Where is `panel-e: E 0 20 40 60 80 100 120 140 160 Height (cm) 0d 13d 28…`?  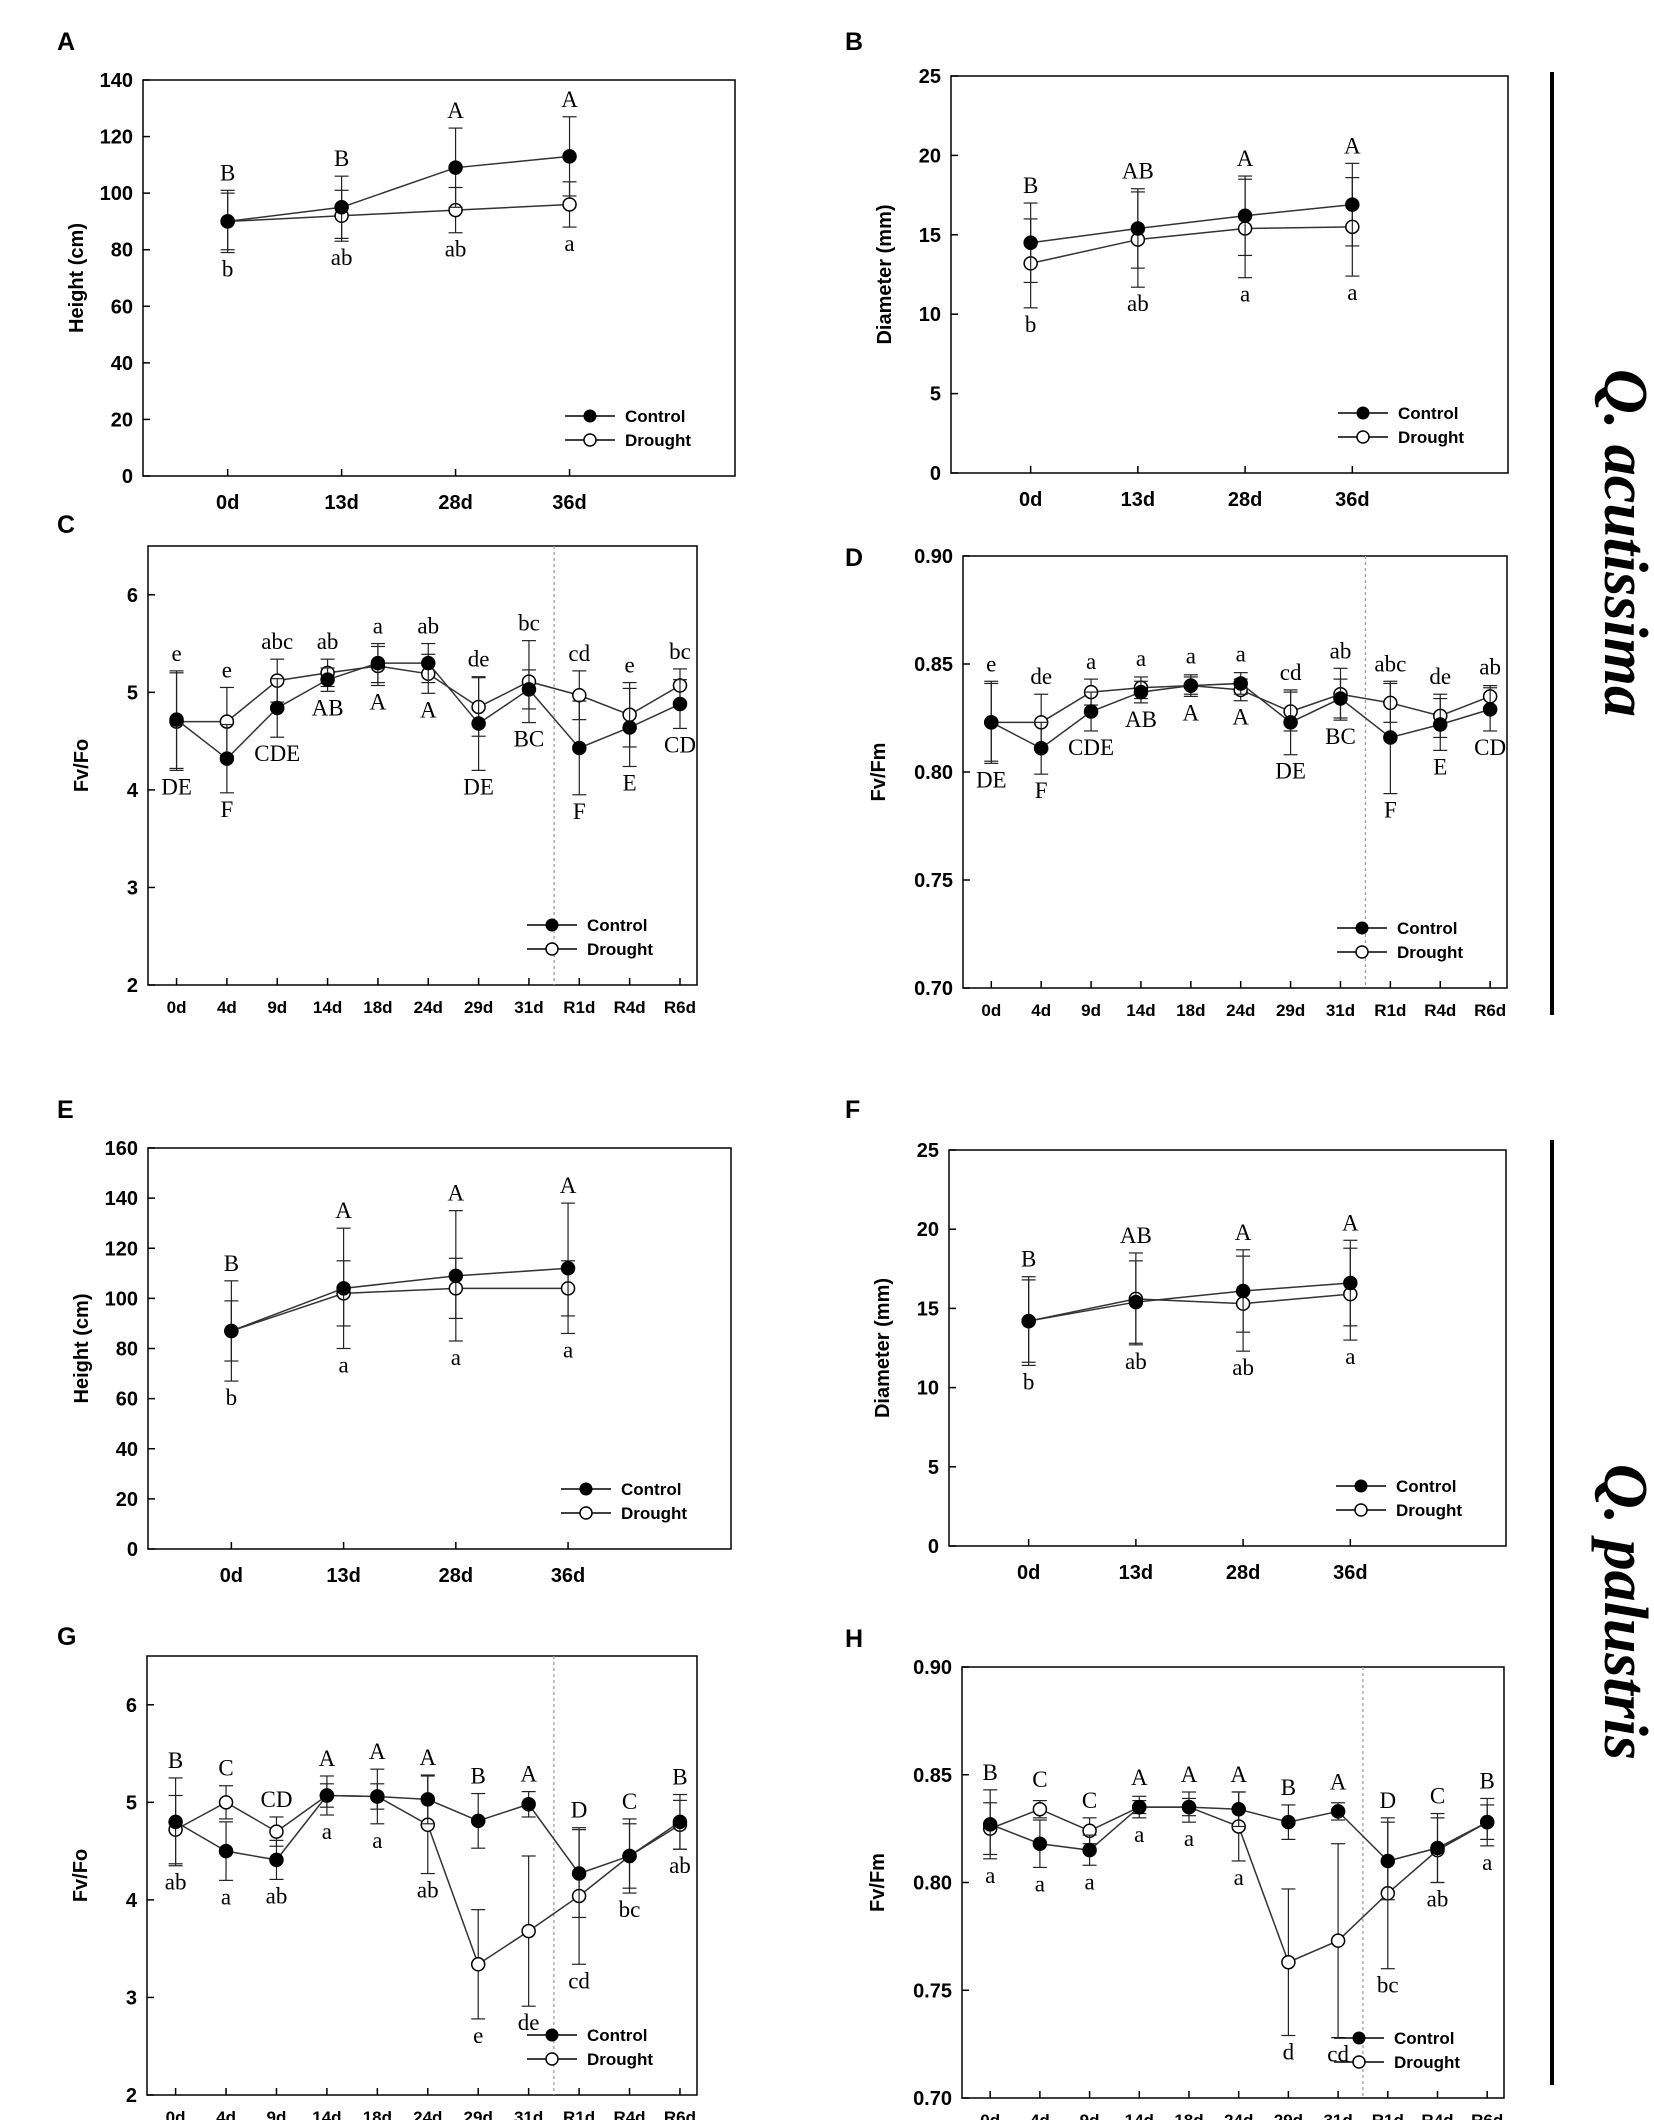
panel-e: E 0 20 40 60 80 100 120 140 160 Height (cm) 0d 13d 28… is located at coordinates (394, 1341).